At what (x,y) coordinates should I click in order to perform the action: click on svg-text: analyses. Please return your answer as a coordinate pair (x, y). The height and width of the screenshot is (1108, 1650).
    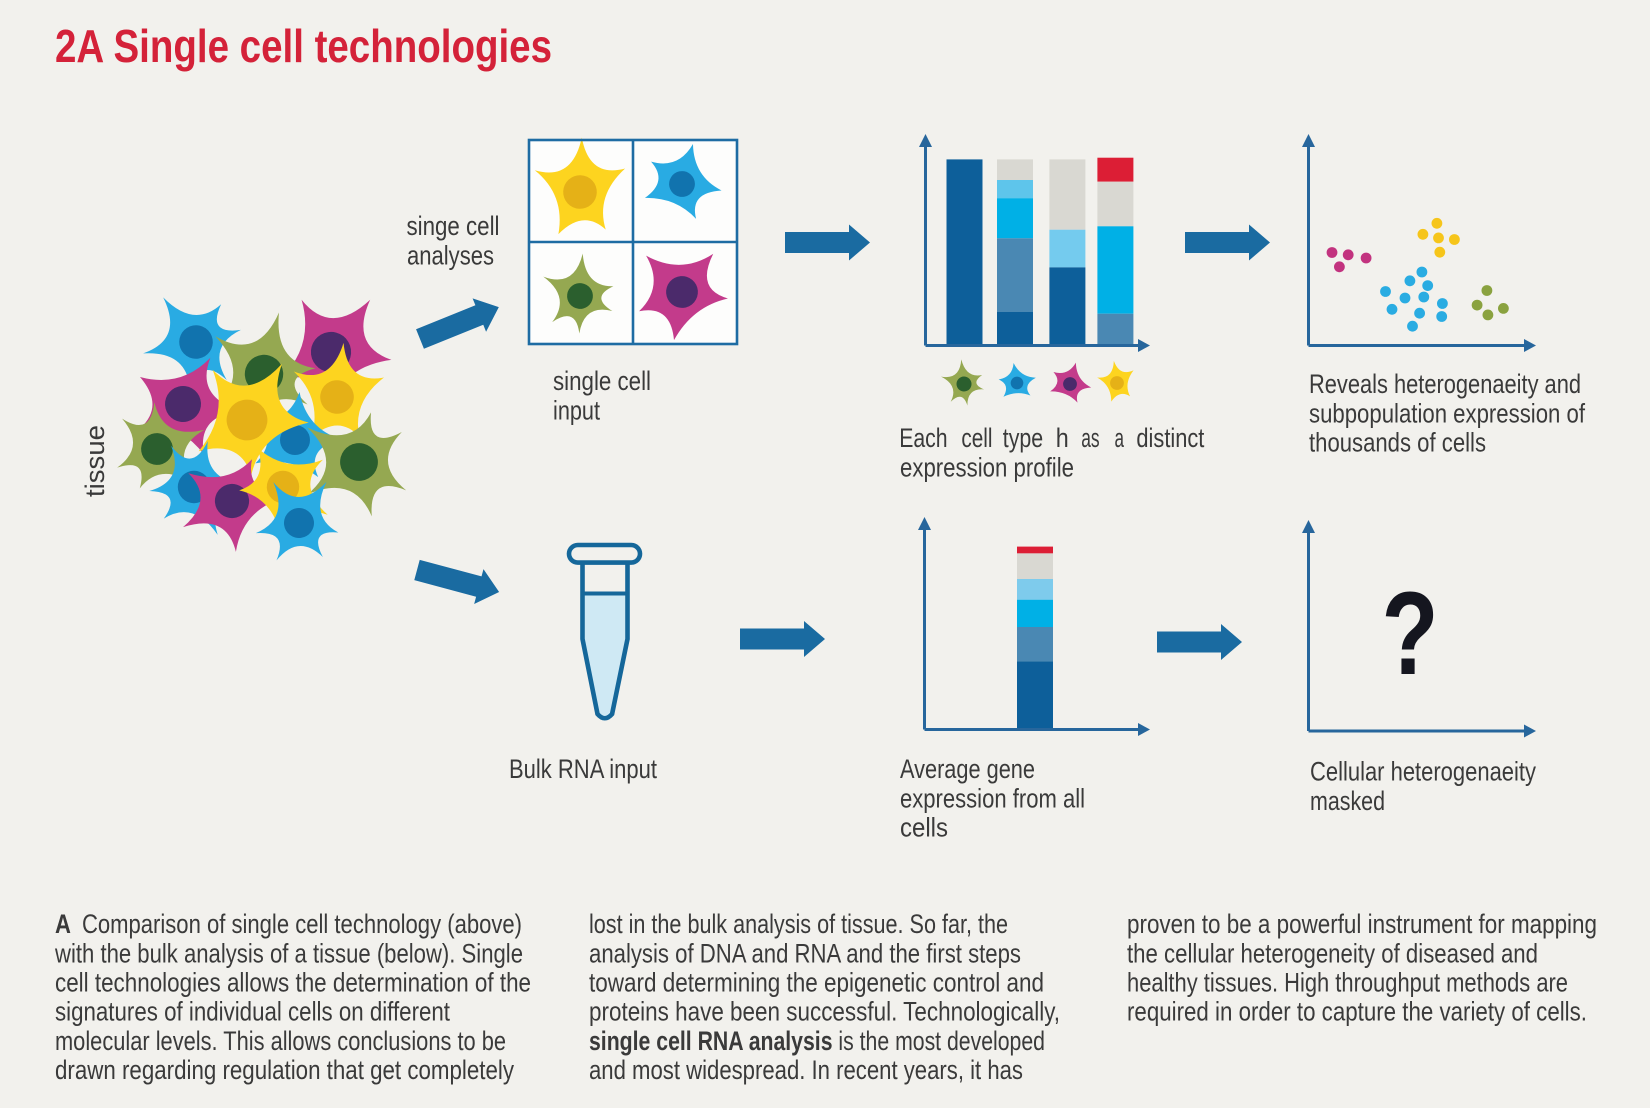
    Looking at the image, I should click on (450, 256).